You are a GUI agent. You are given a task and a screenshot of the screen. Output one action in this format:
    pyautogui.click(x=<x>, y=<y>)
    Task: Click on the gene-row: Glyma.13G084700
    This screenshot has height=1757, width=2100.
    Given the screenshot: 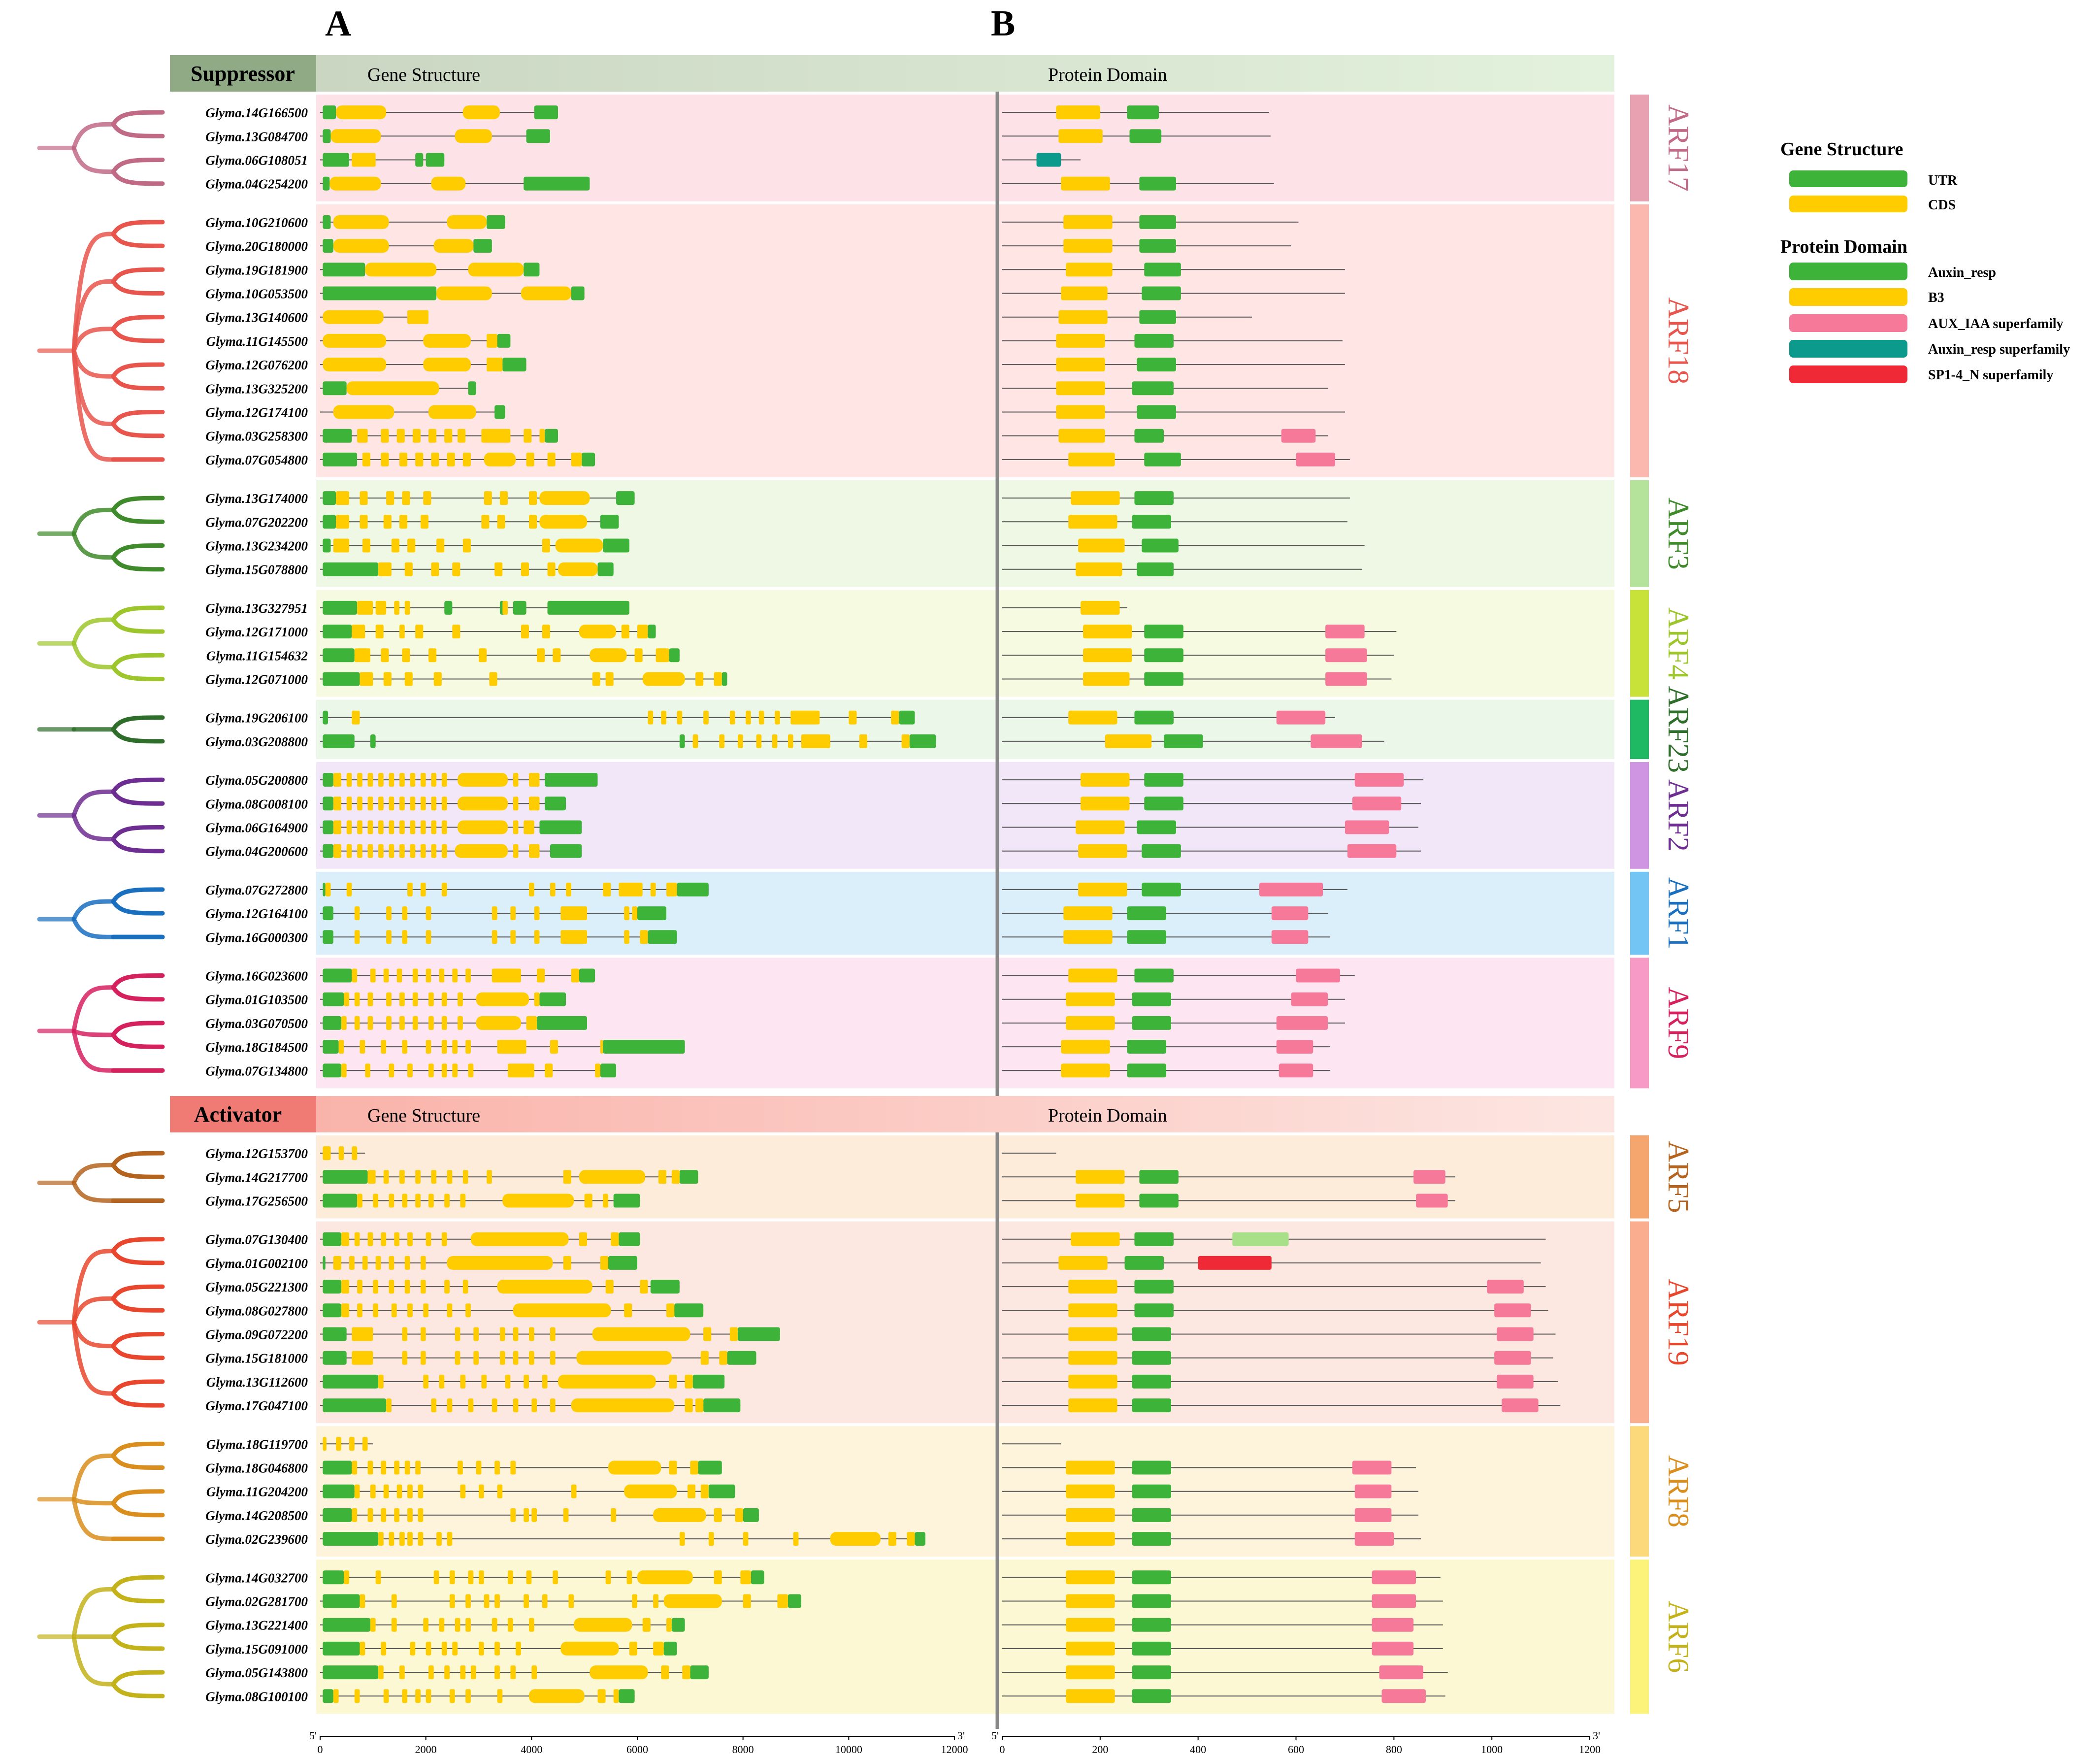 What is the action you would take?
    pyautogui.click(x=738, y=136)
    